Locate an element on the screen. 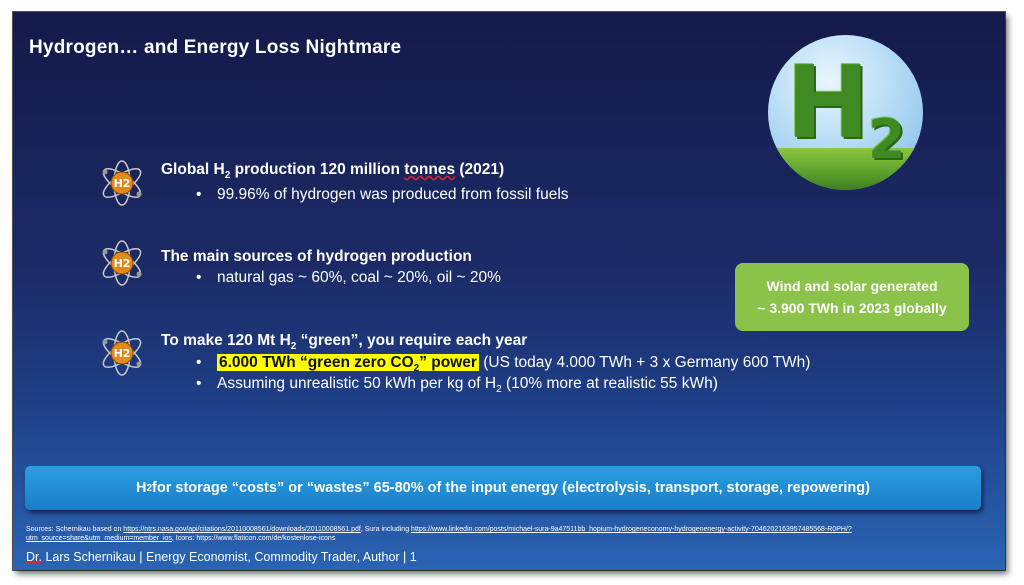  grass-ground is located at coordinates (845, 169).